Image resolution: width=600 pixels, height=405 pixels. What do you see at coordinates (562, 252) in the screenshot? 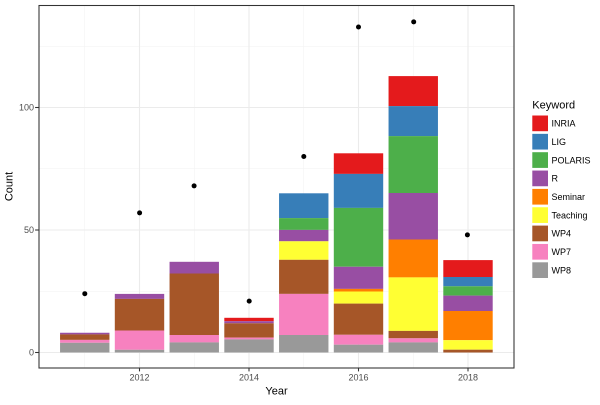
I see `svg-text: WP7` at bounding box center [562, 252].